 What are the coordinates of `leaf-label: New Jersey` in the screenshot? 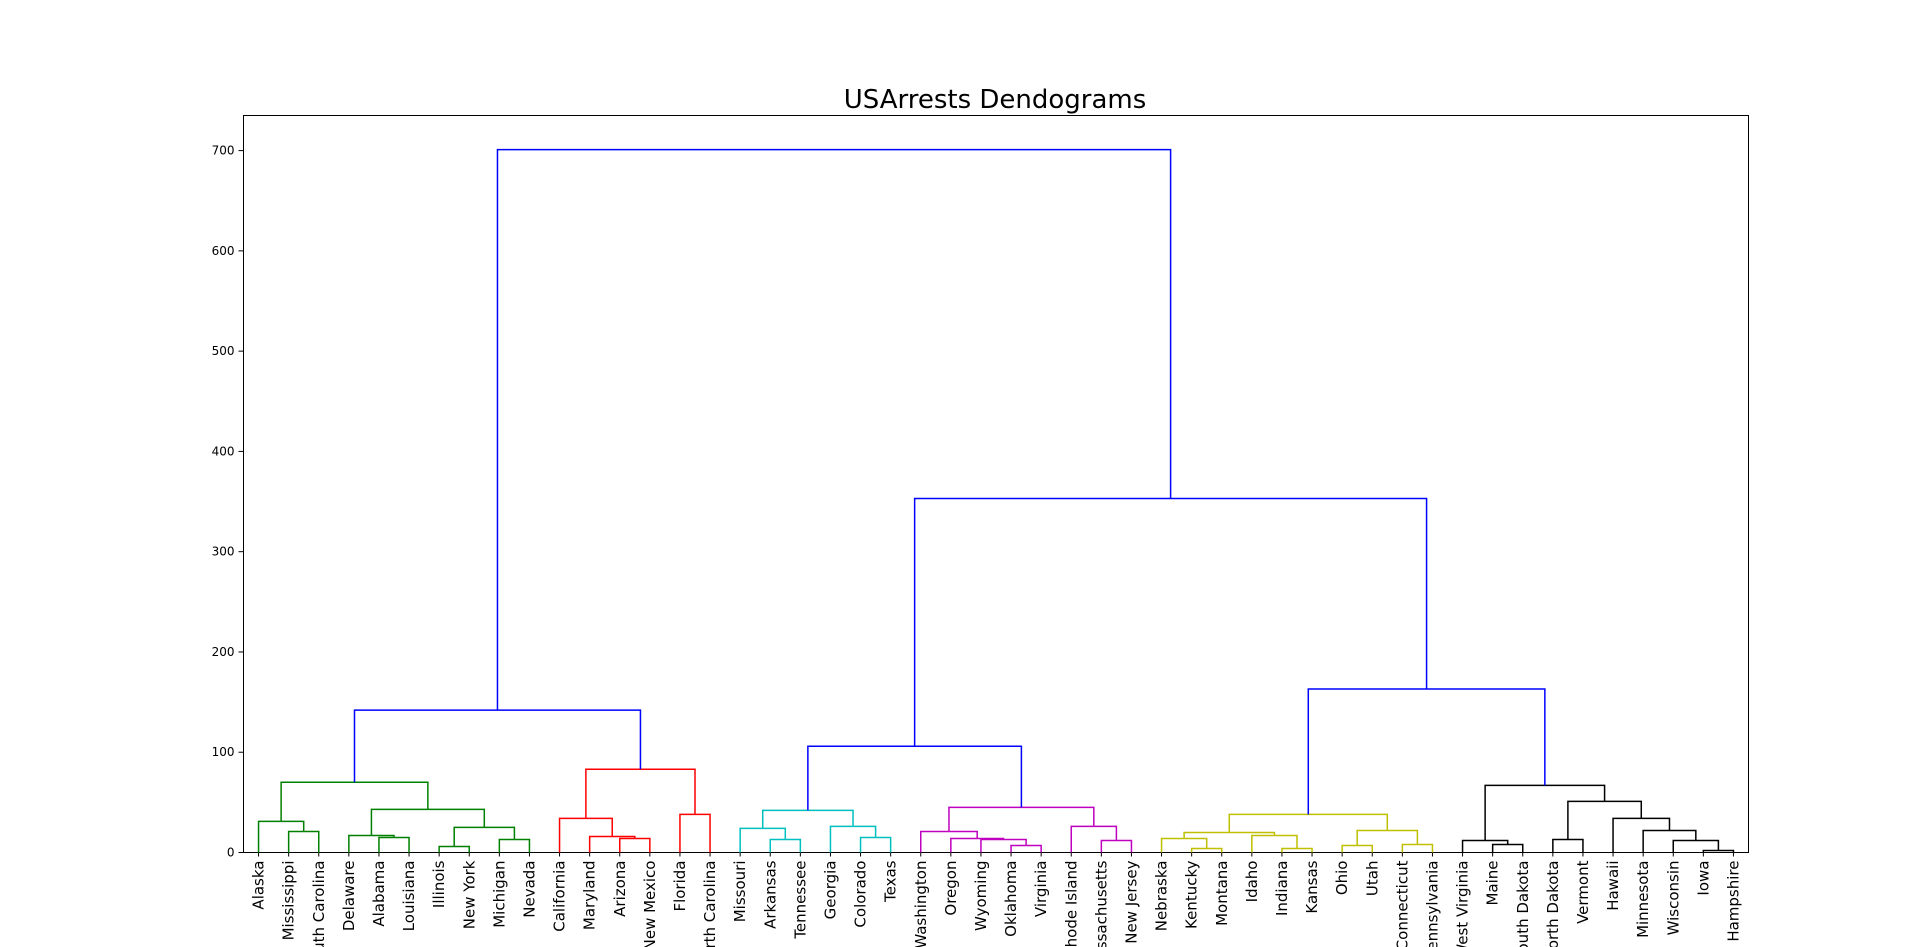 It's located at (1131, 901).